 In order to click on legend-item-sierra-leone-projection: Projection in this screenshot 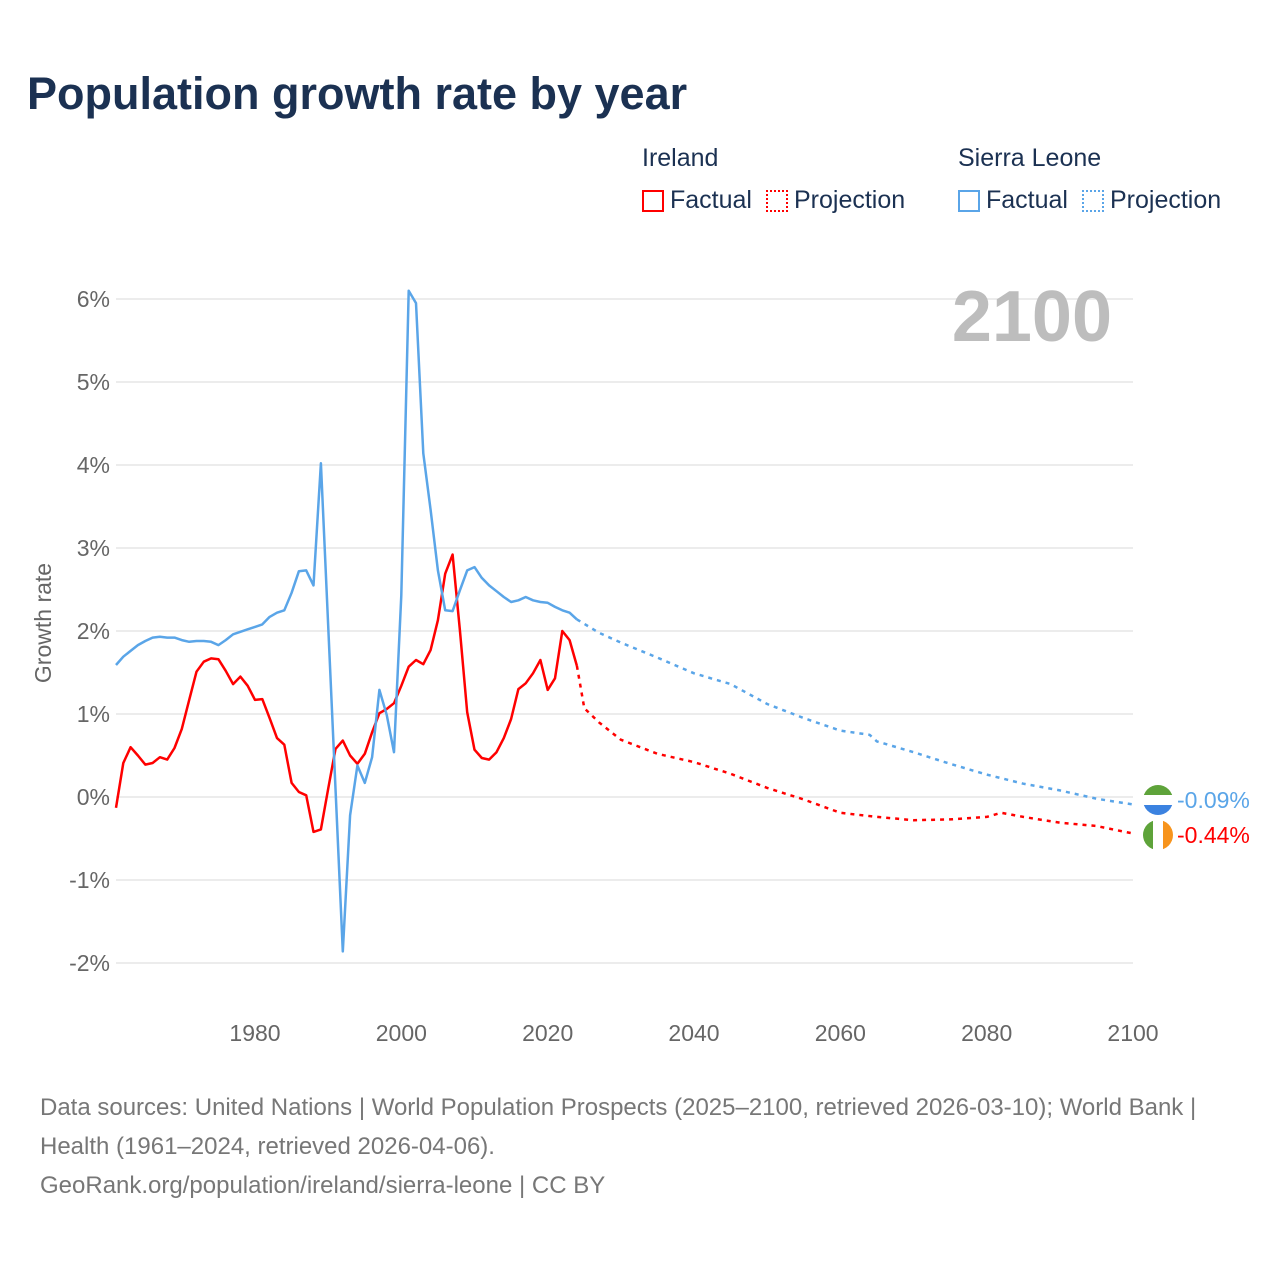, I will do `click(1151, 200)`.